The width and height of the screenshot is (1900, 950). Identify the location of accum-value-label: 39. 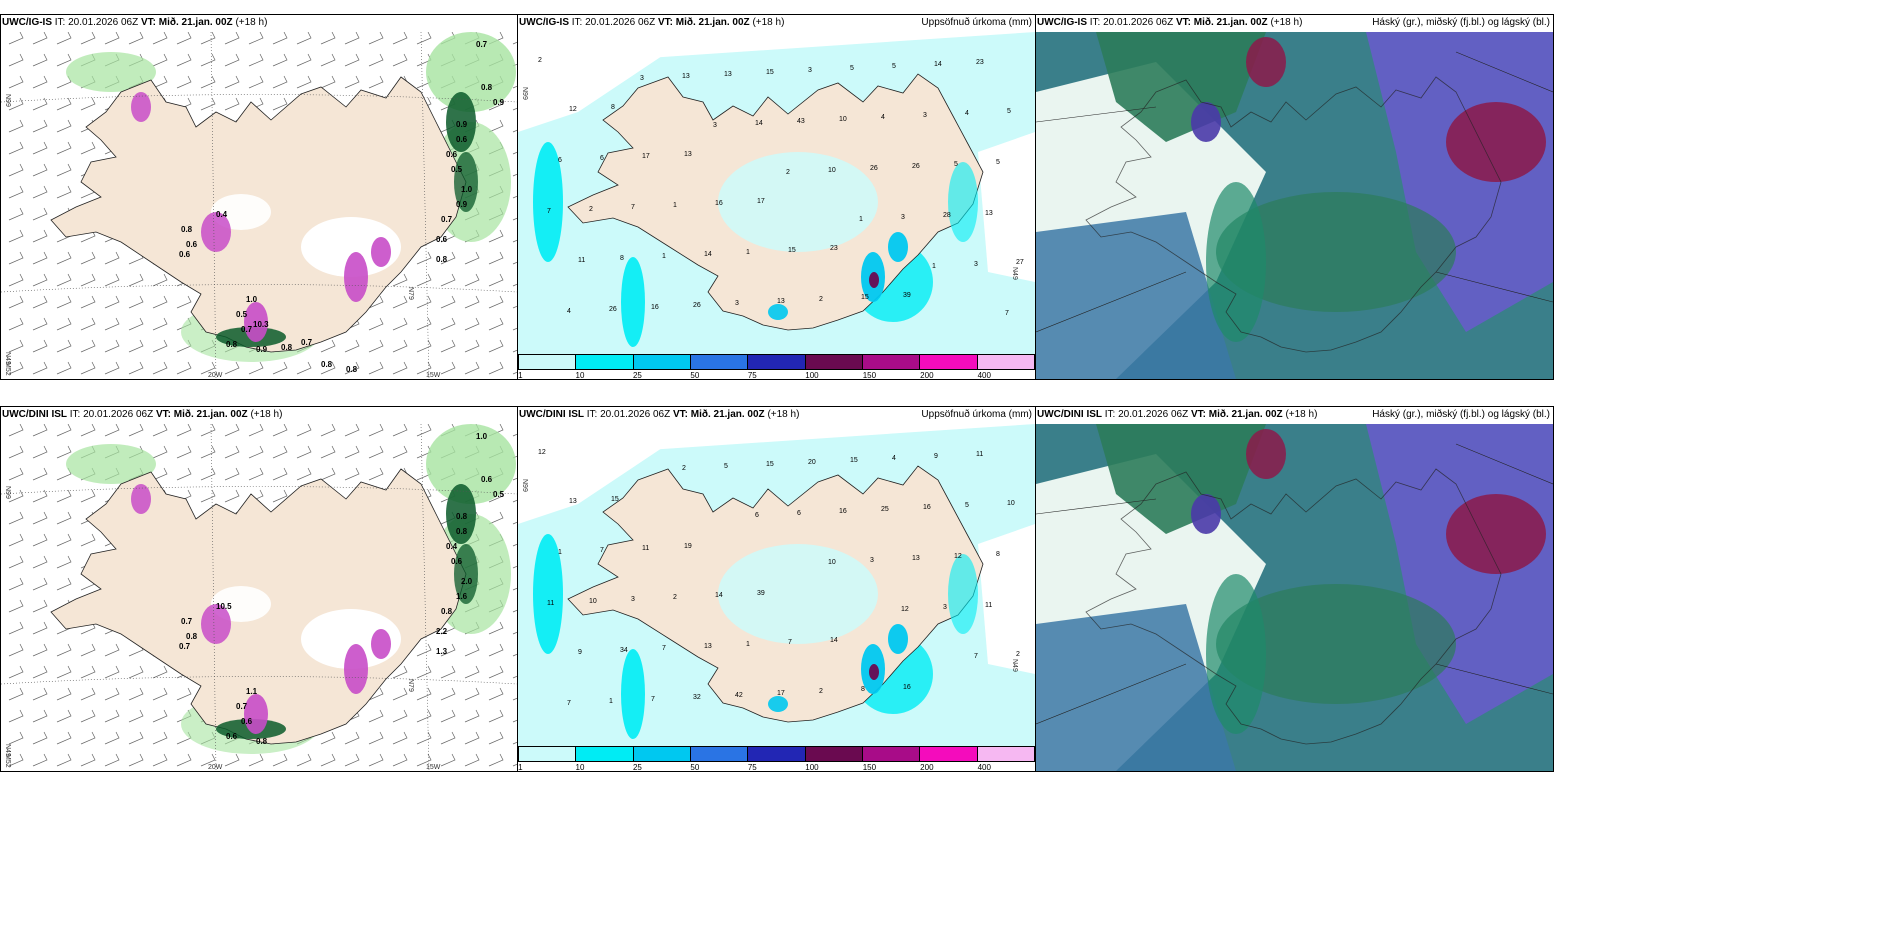
(907, 295).